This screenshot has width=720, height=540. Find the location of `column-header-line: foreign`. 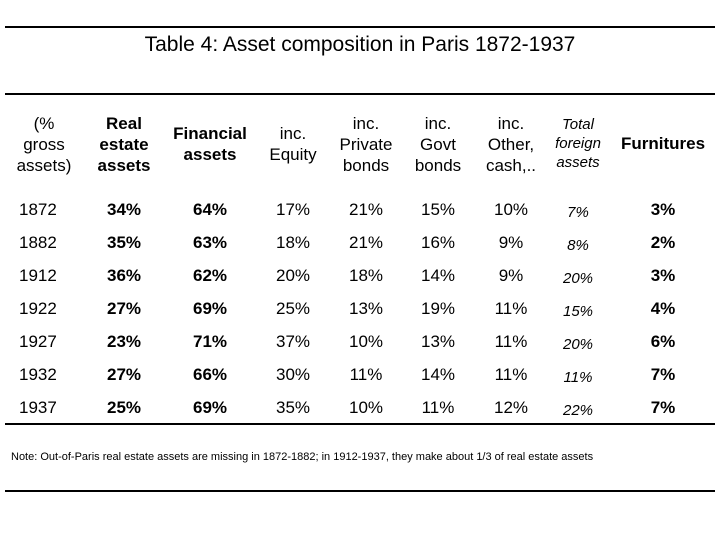

column-header-line: foreign is located at coordinates (578, 143).